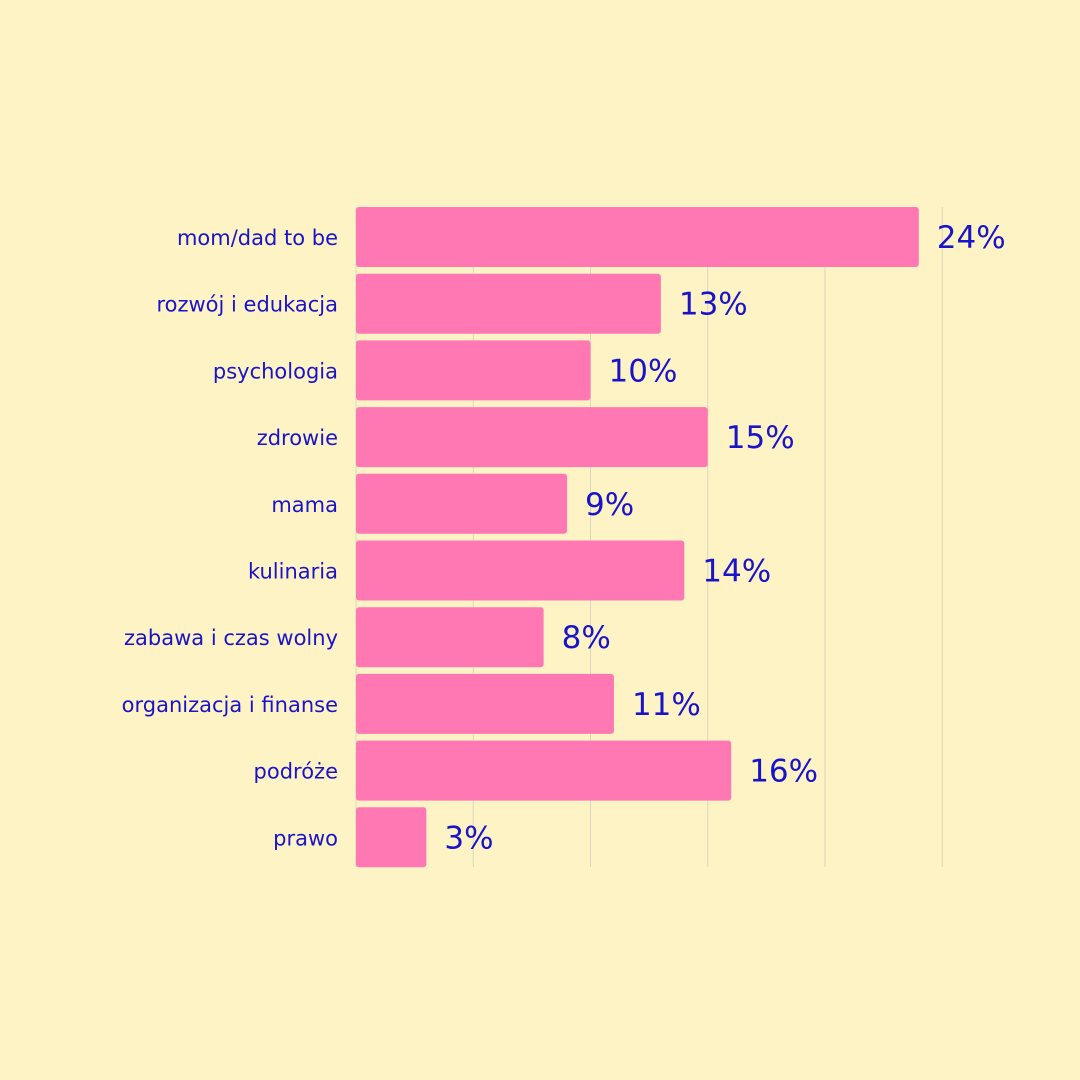  I want to click on value-label: 3%, so click(468, 838).